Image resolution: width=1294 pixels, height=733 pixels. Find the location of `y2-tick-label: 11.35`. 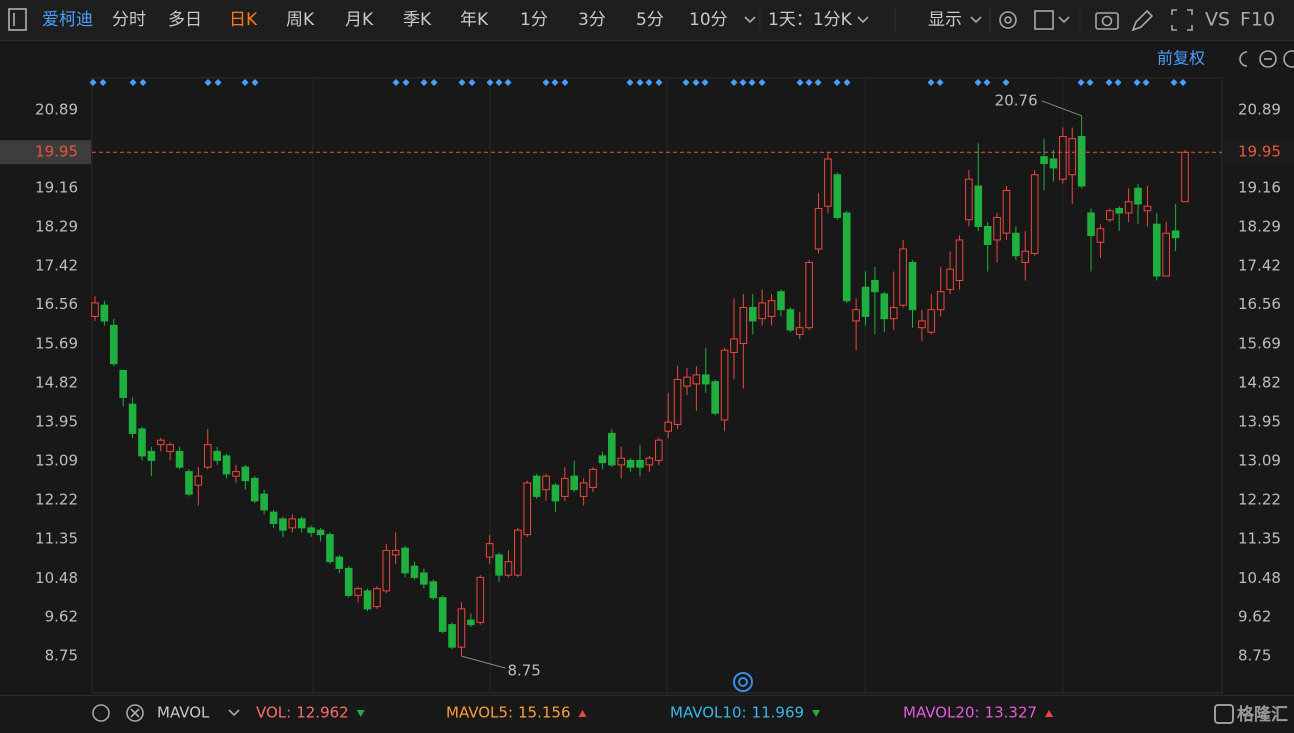

y2-tick-label: 11.35 is located at coordinates (1259, 539).